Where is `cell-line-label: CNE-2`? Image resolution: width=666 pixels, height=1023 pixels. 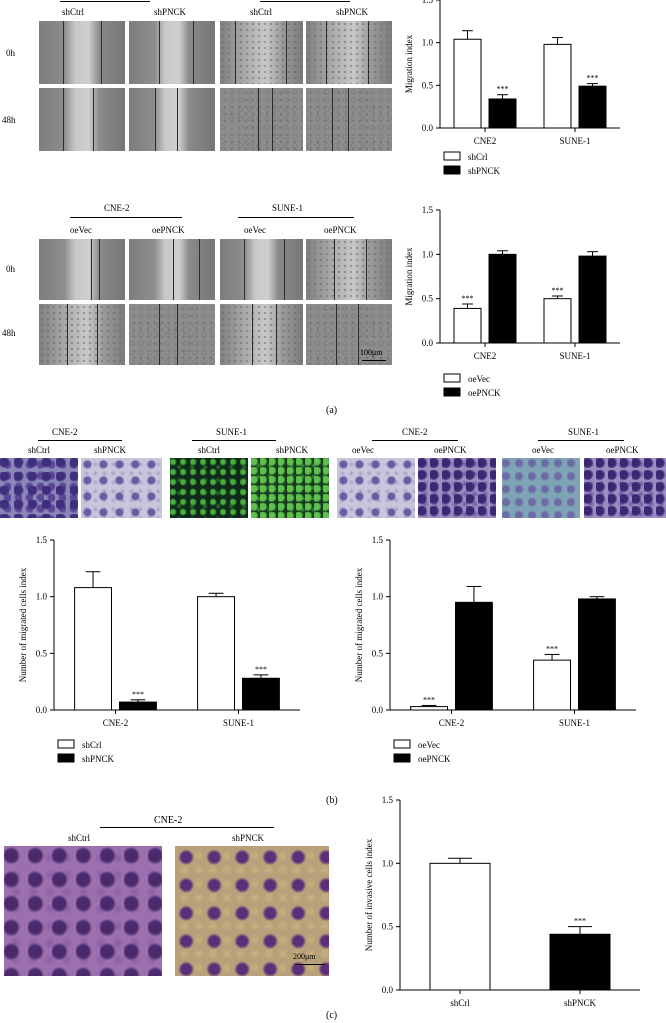 cell-line-label: CNE-2 is located at coordinates (65, 432).